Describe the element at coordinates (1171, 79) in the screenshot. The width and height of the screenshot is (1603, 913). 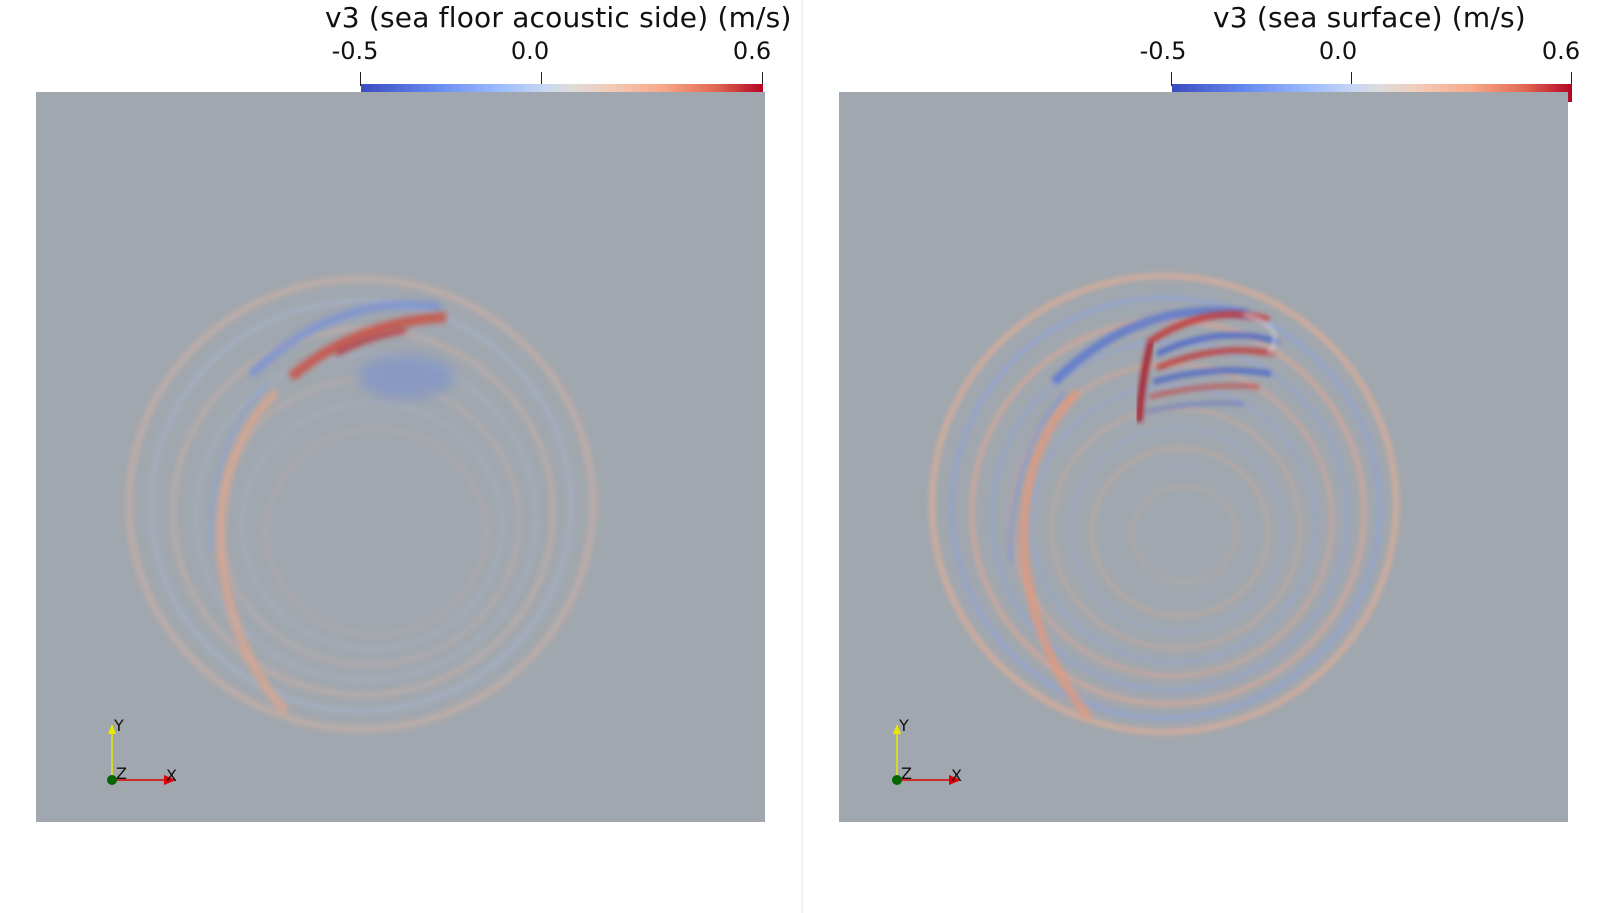
I see `colorbar-tick-min-right` at that location.